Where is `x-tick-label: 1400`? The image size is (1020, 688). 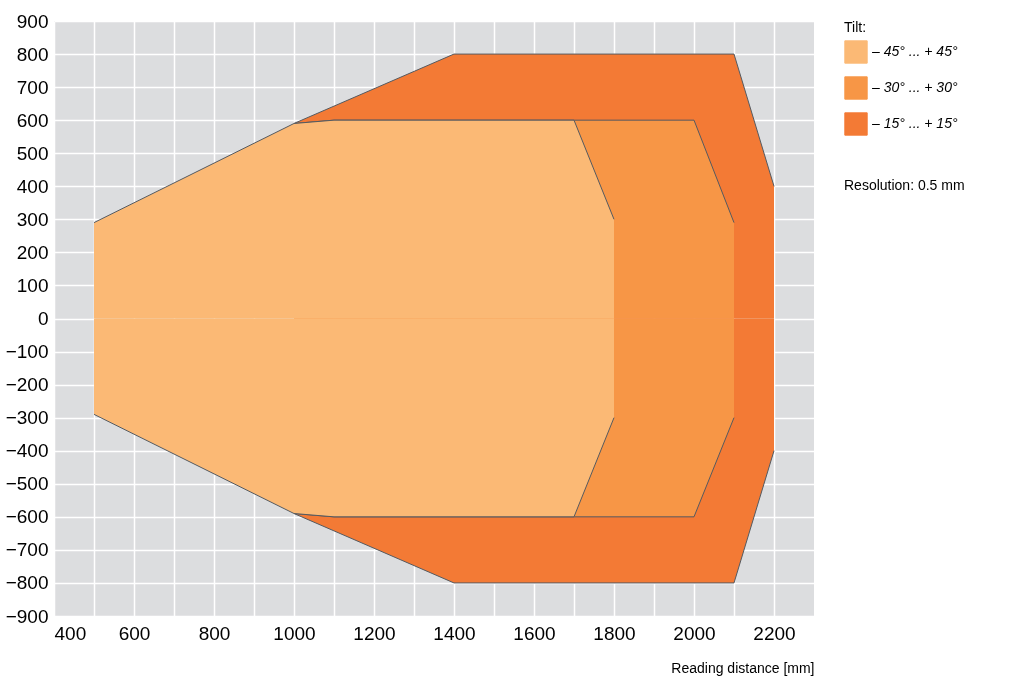
x-tick-label: 1400 is located at coordinates (454, 633).